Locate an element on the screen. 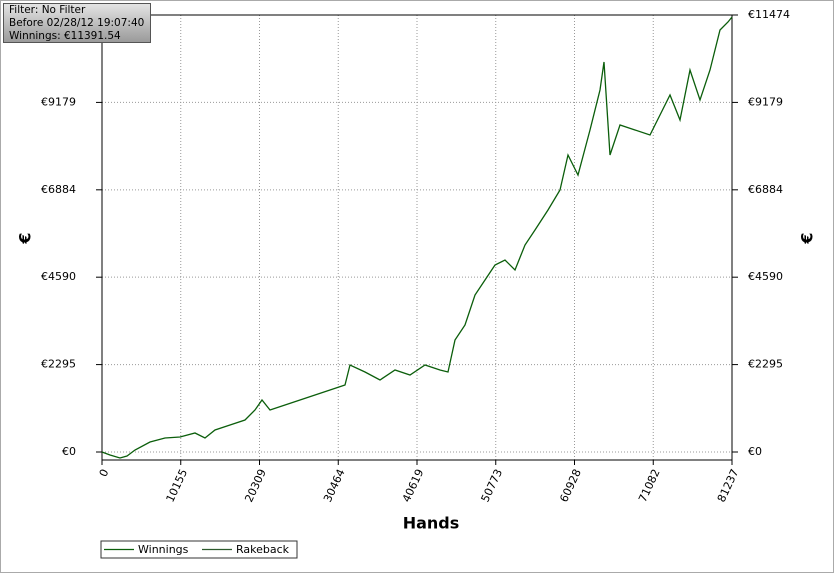 The image size is (834, 573). y2-tick-label: €9179 is located at coordinates (765, 101).